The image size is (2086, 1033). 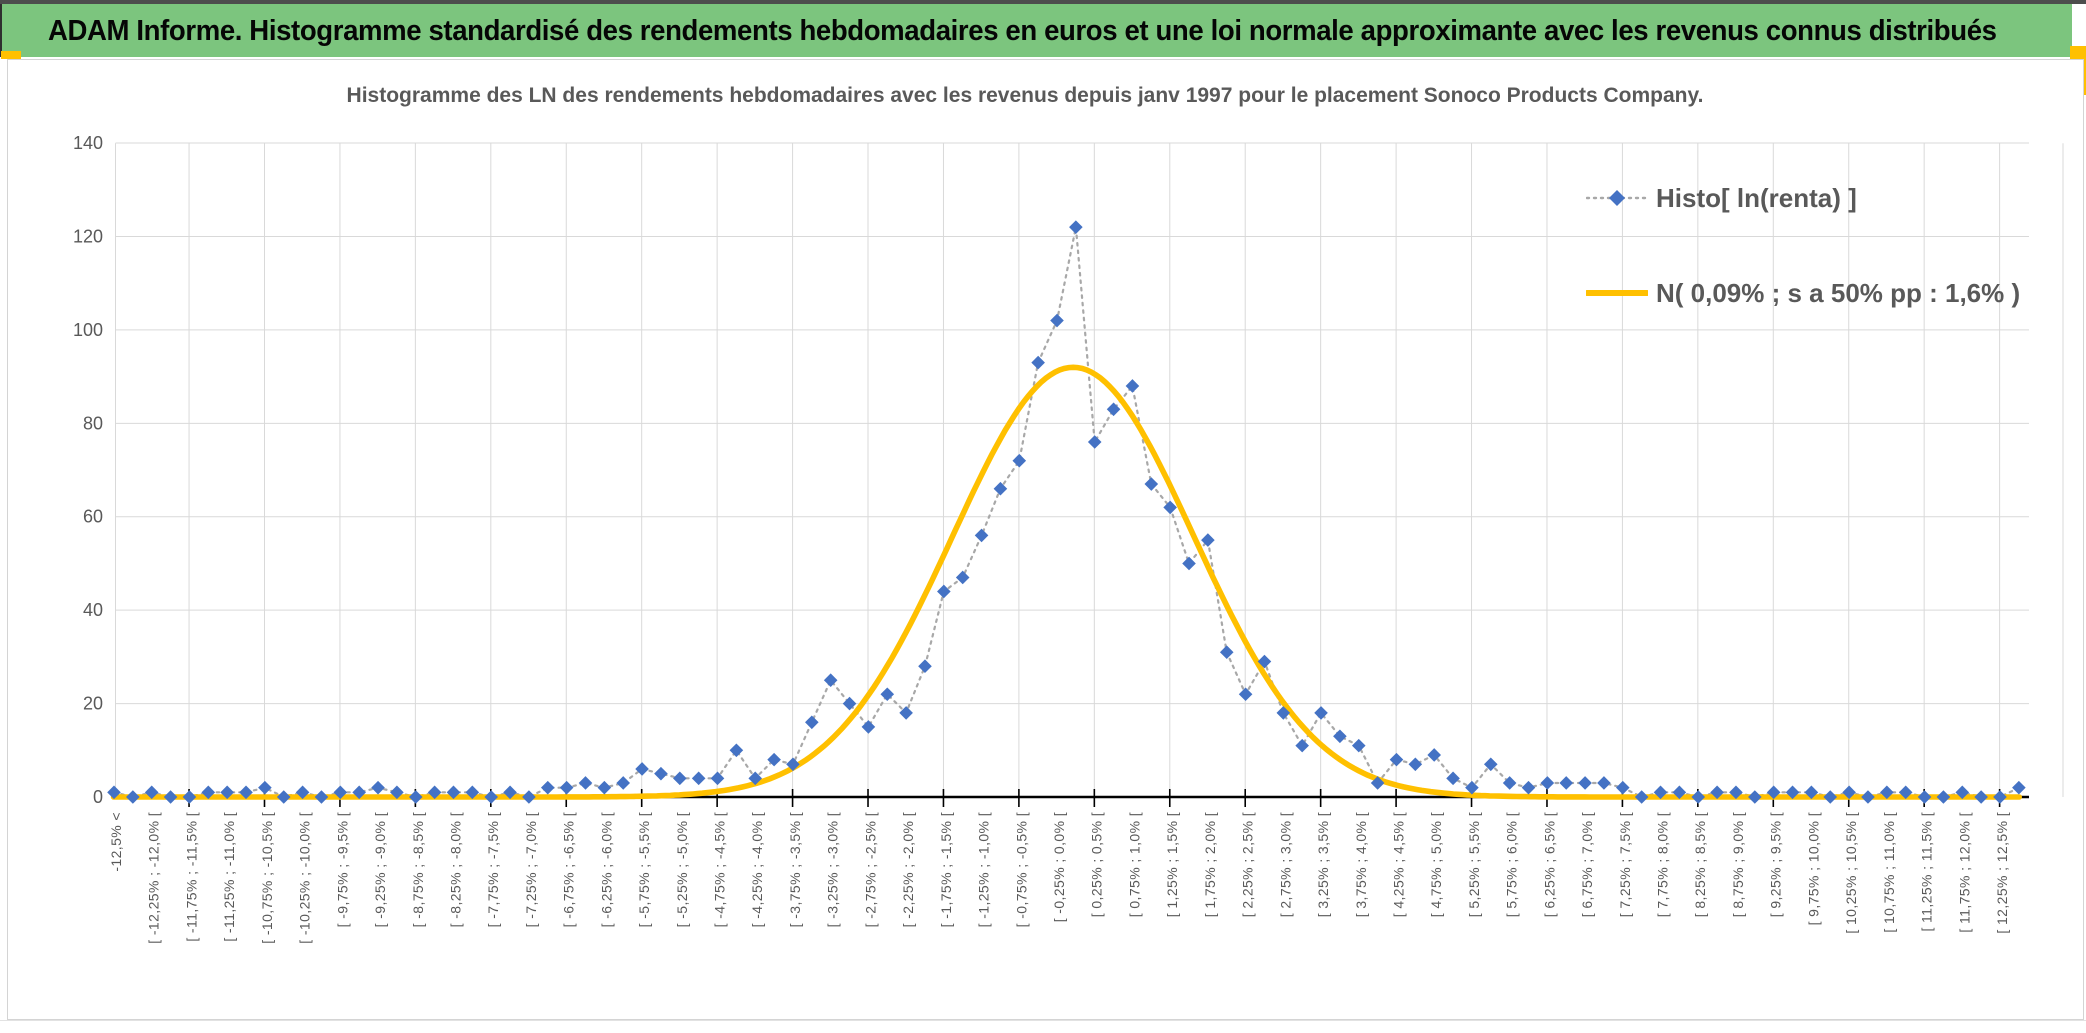 I want to click on x-tick-label: [ 2,25% ; 2,5% [, so click(x=1248, y=864).